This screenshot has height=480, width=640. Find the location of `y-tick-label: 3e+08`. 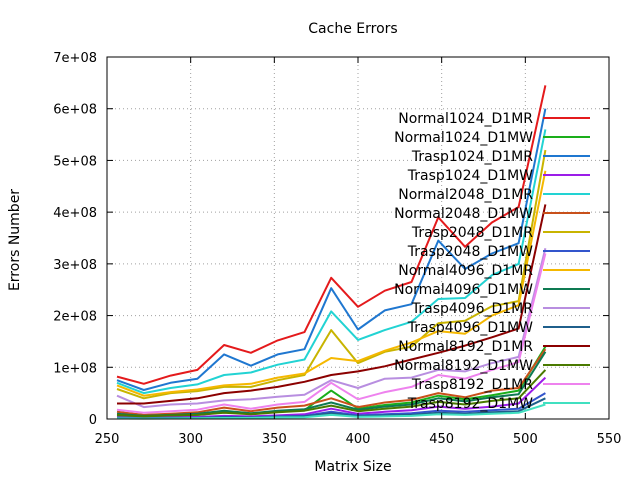

y-tick-label: 3e+08 is located at coordinates (75, 265).